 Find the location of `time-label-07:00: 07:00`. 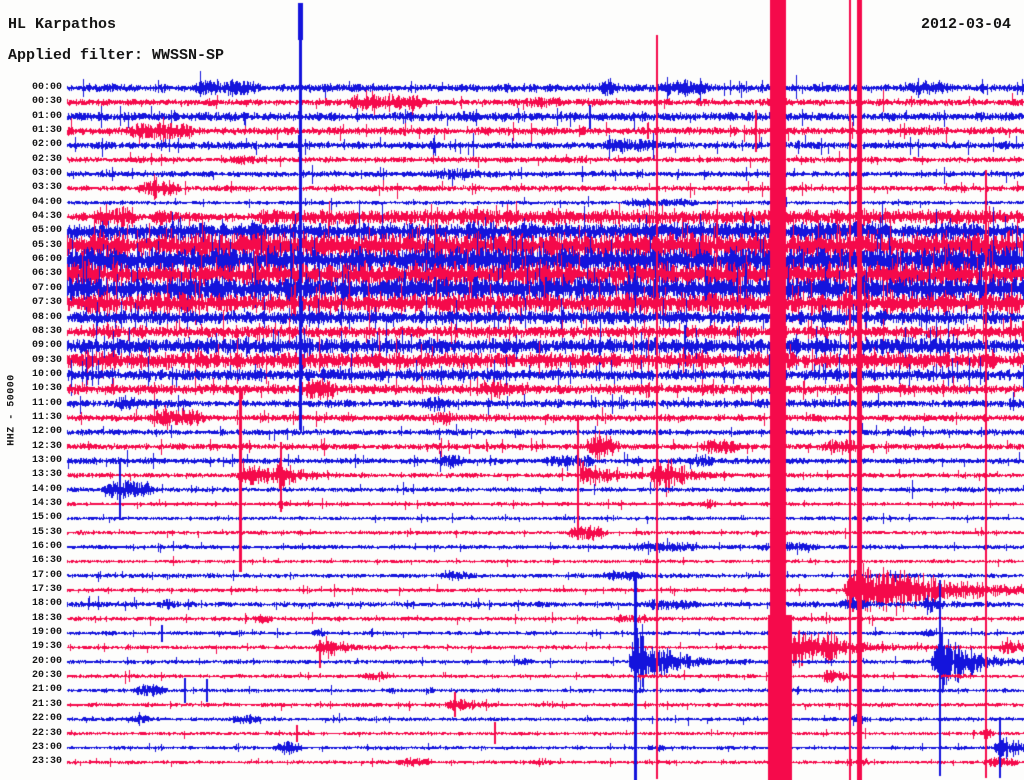

time-label-07:00: 07:00 is located at coordinates (46, 288).